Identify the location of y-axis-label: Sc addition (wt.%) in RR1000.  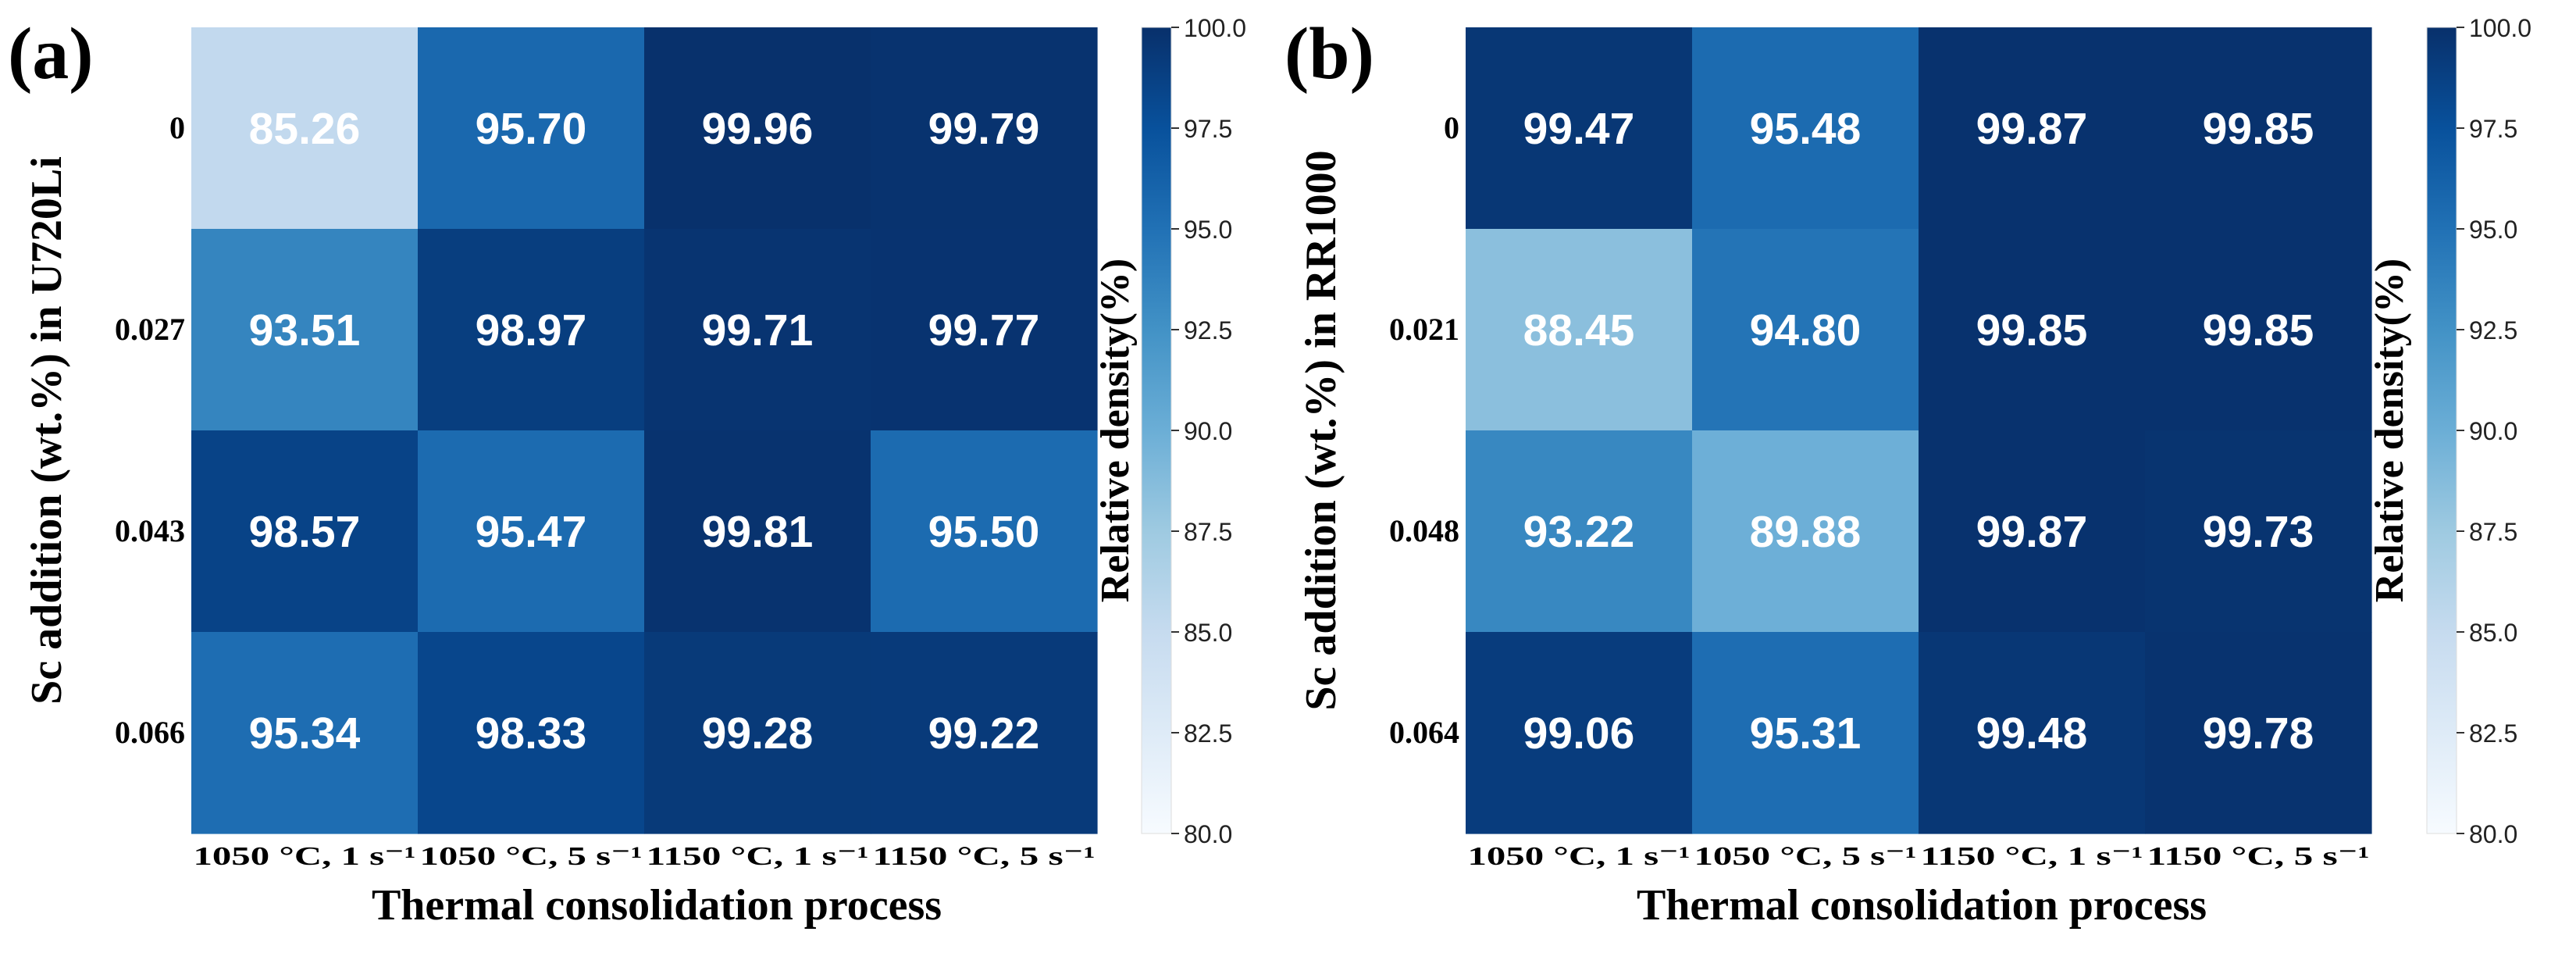
(1321, 430).